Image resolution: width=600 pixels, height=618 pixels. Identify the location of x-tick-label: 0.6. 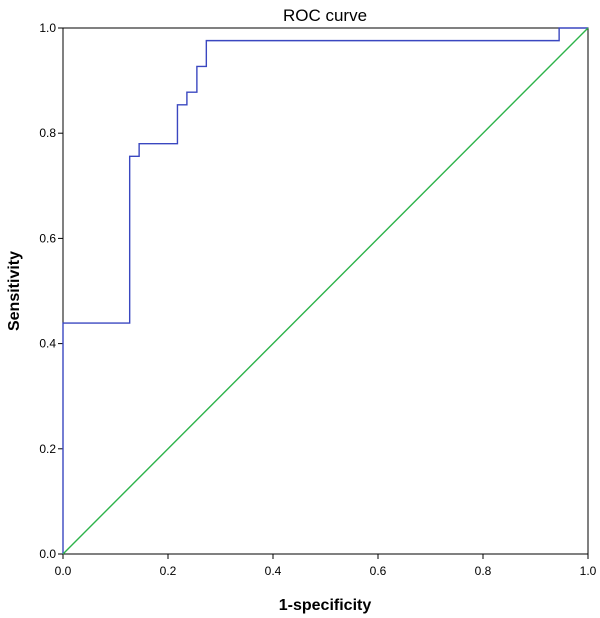
(378, 571).